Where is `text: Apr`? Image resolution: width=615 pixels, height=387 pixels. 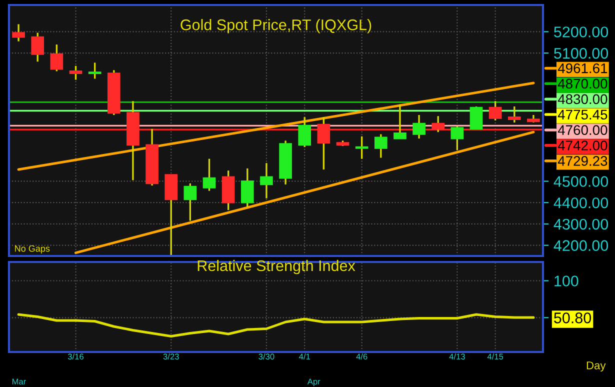 text: Apr is located at coordinates (313, 382).